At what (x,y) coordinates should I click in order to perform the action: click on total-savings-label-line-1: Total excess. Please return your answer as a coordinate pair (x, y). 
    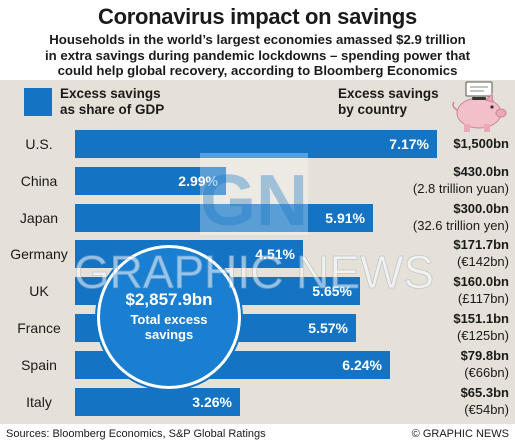
    Looking at the image, I should click on (169, 319).